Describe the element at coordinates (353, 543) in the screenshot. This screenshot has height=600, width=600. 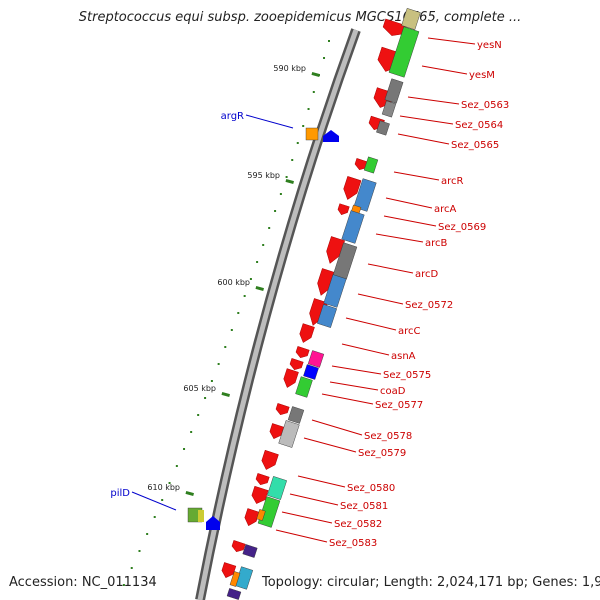
I see `gene-label-sez_0583: Sez_0583` at that location.